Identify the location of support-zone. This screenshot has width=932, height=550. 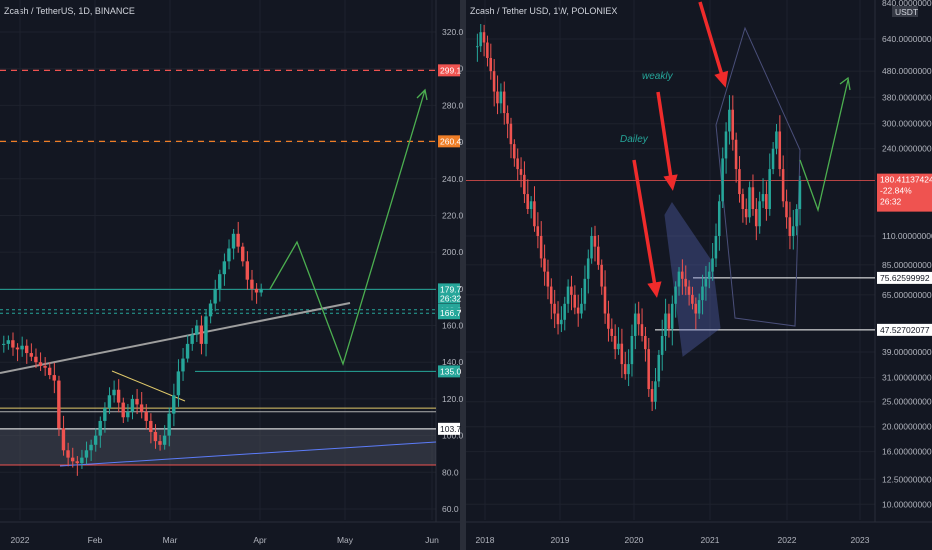
(218, 446).